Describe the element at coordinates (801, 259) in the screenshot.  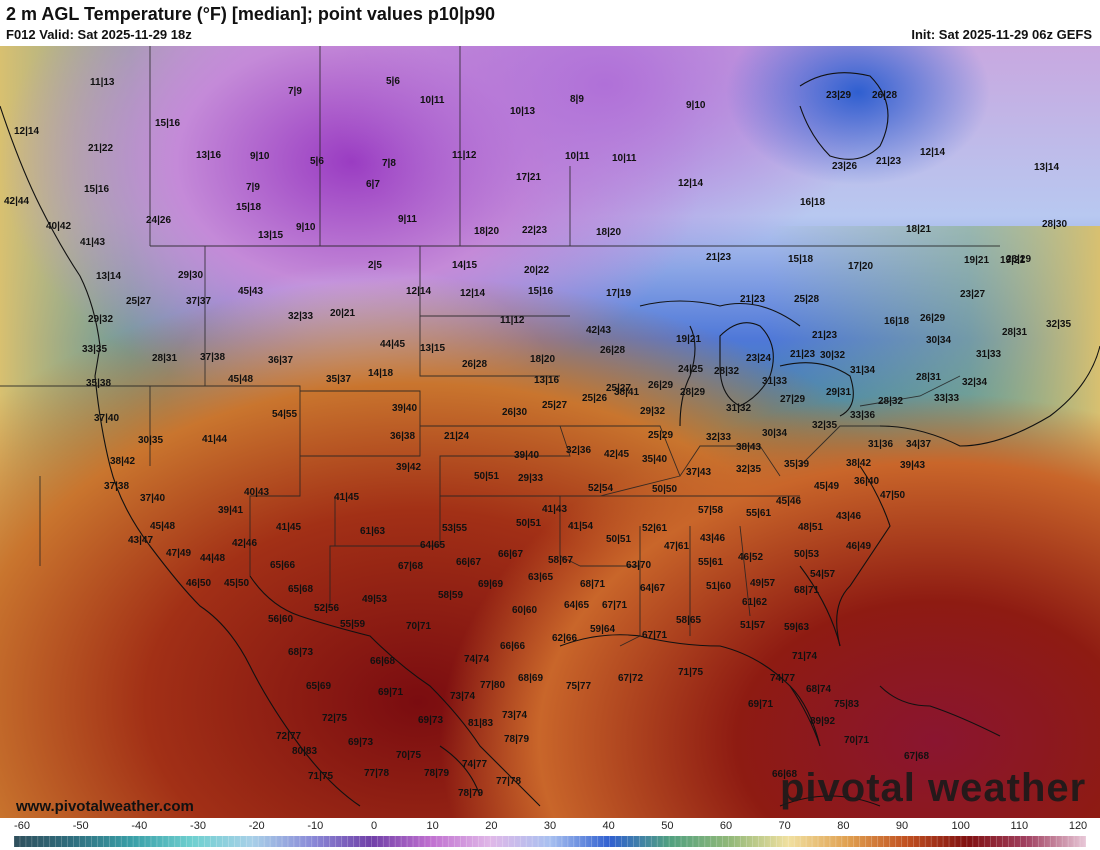
I see `point-value-label: 15|18` at that location.